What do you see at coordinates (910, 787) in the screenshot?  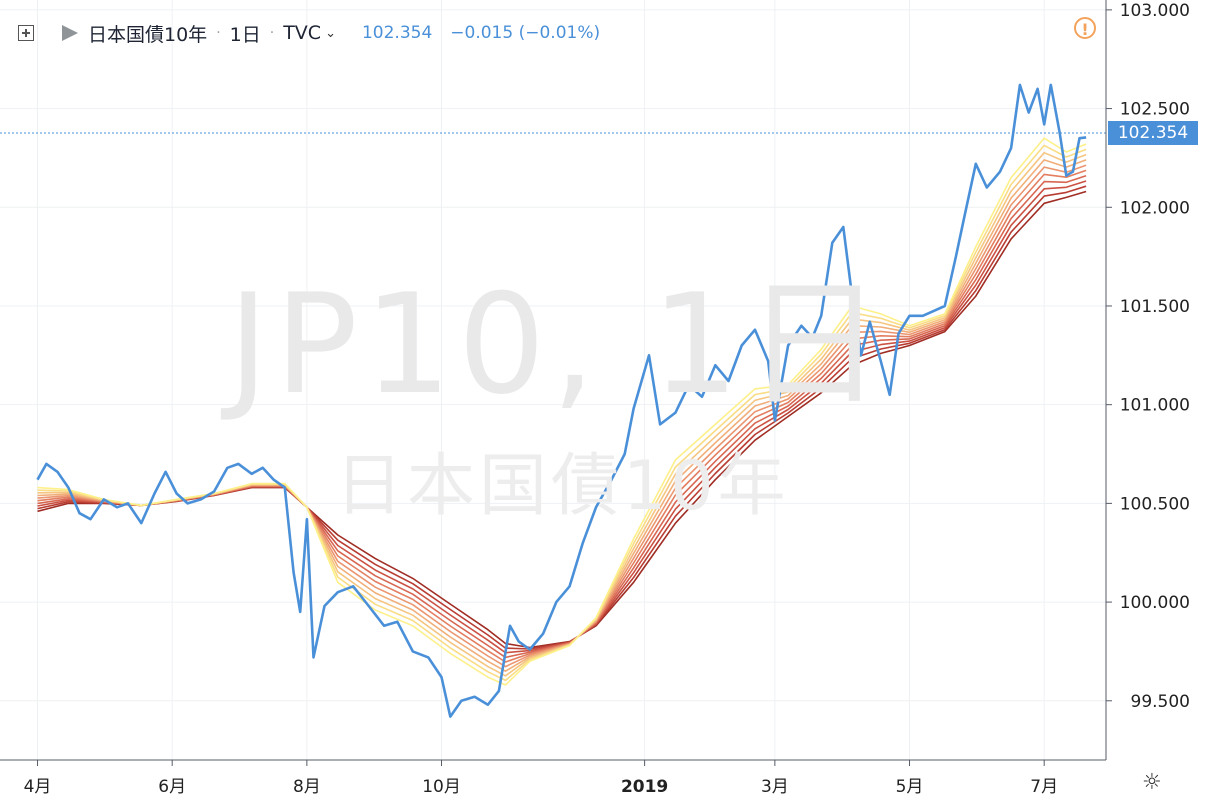 I see `x-tick-label: 5月` at bounding box center [910, 787].